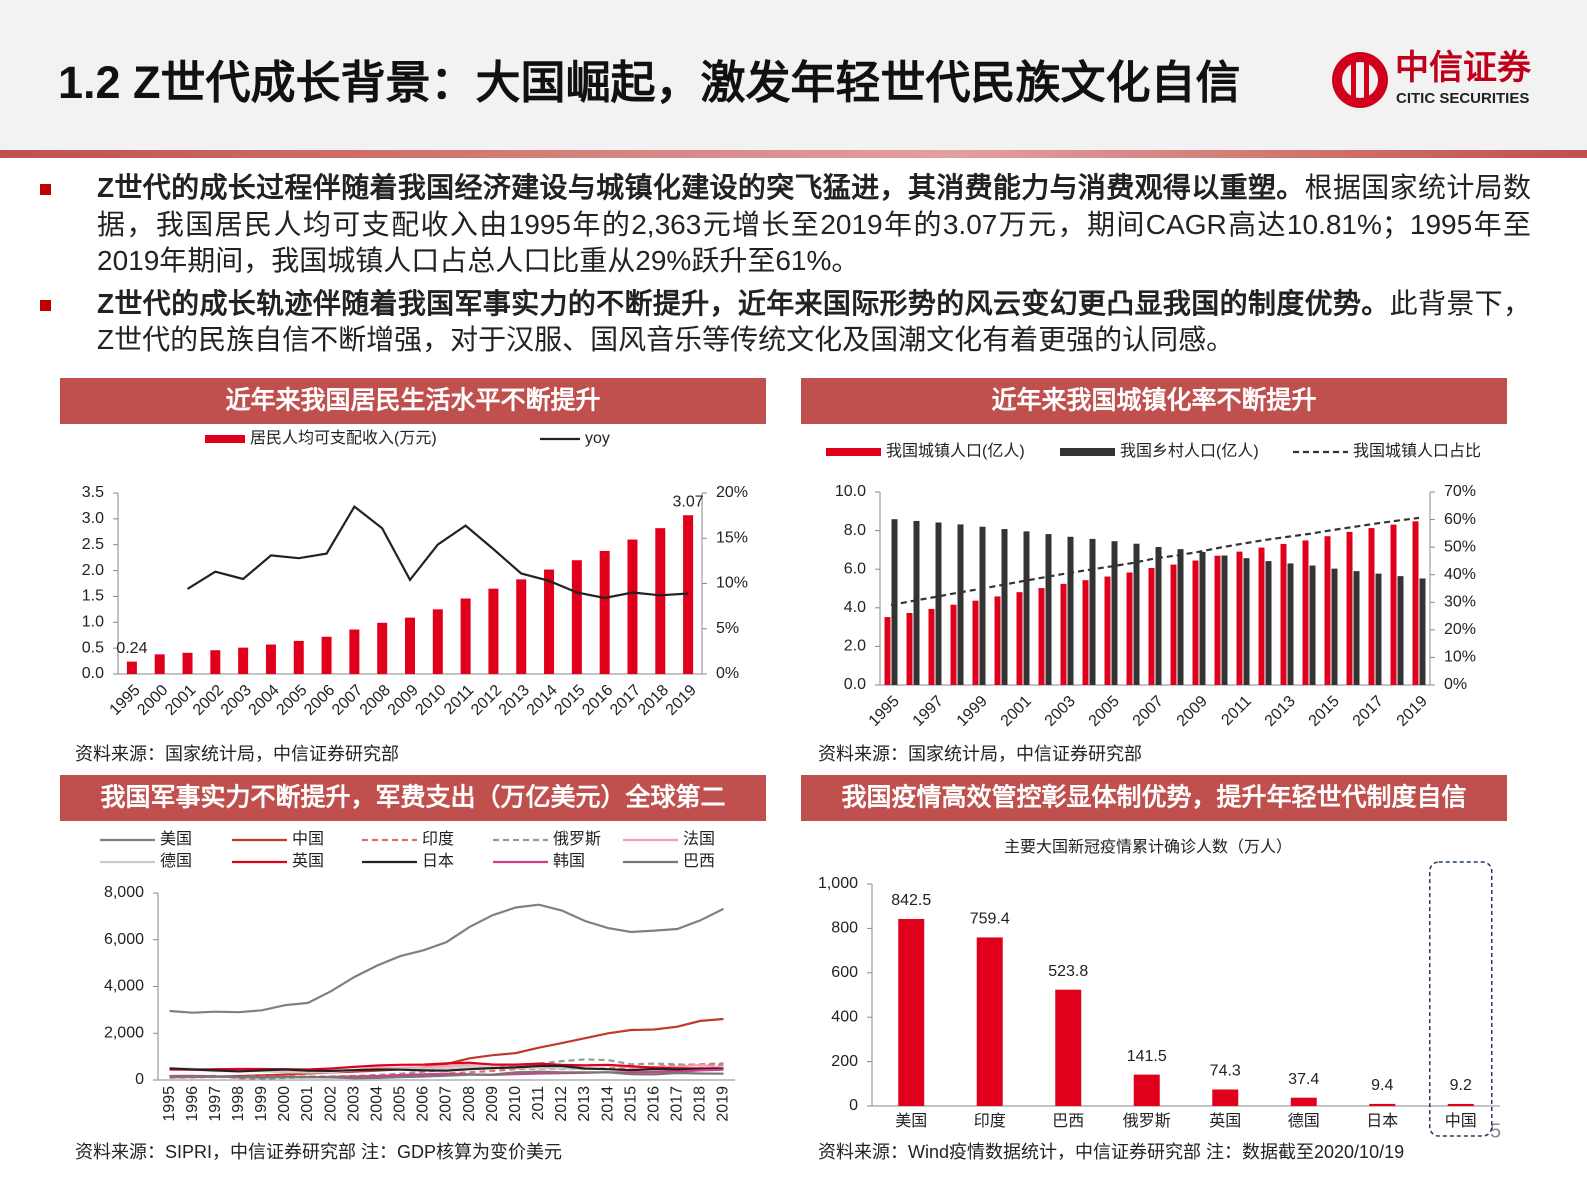  Describe the element at coordinates (1225, 1071) in the screenshot. I see `data-label: 74.3` at that location.